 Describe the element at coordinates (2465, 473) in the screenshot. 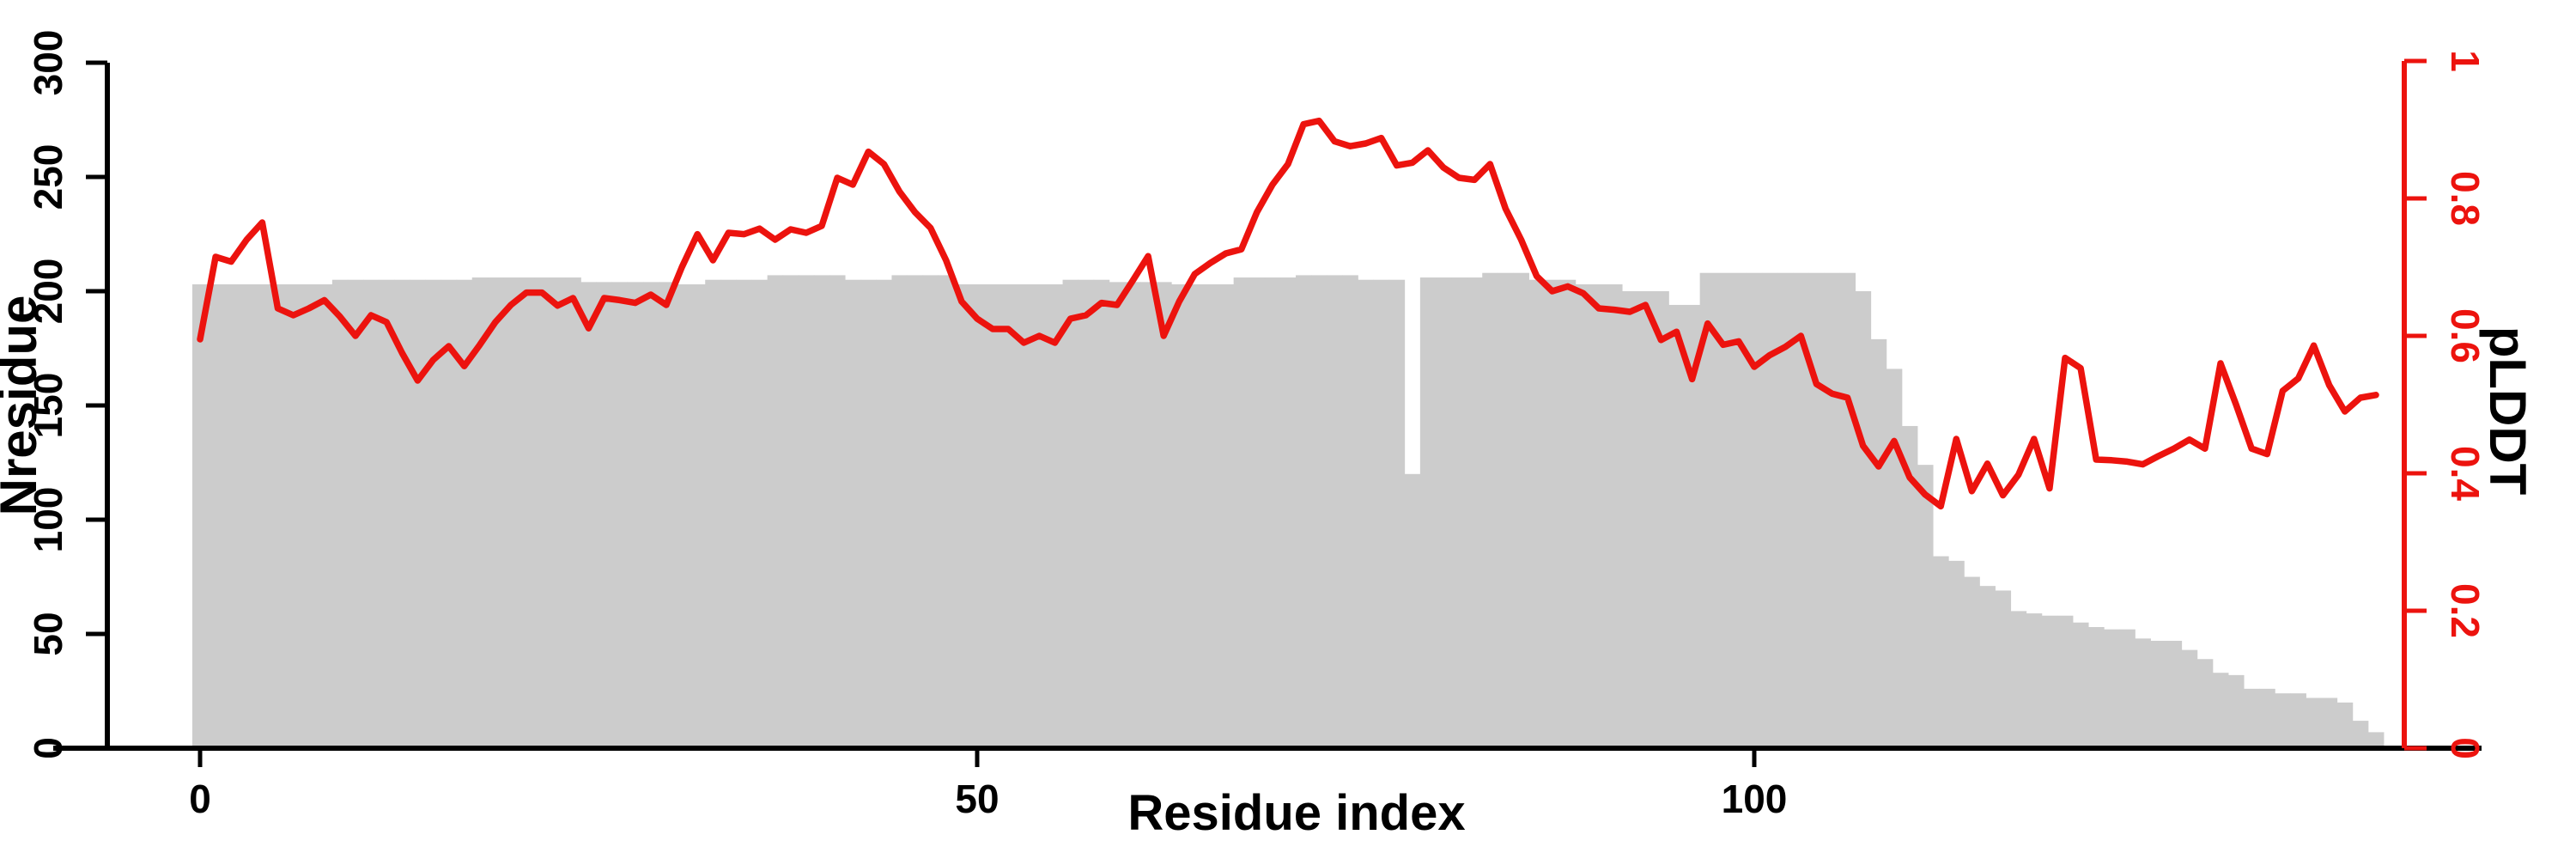

I see `right-tick-label: 0.4` at that location.